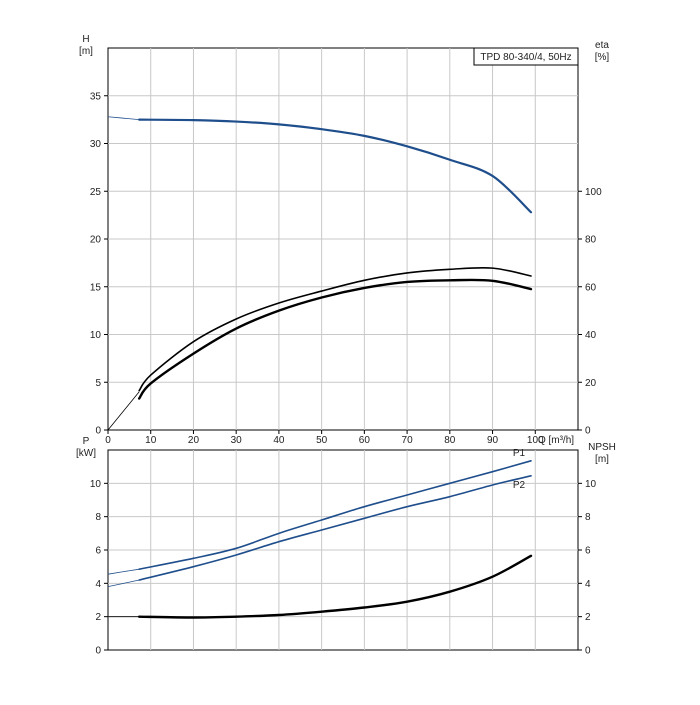  What do you see at coordinates (98, 517) in the screenshot?
I see `left-axis-tick-label: 8` at bounding box center [98, 517].